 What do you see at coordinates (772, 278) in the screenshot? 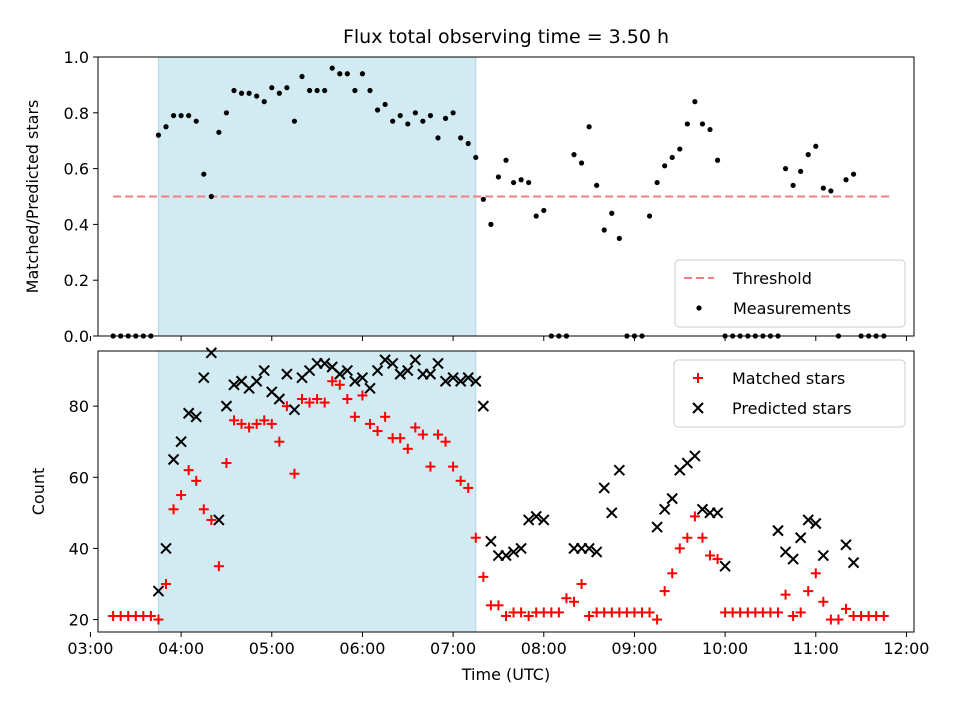
I see `legend-label: Threshold` at bounding box center [772, 278].